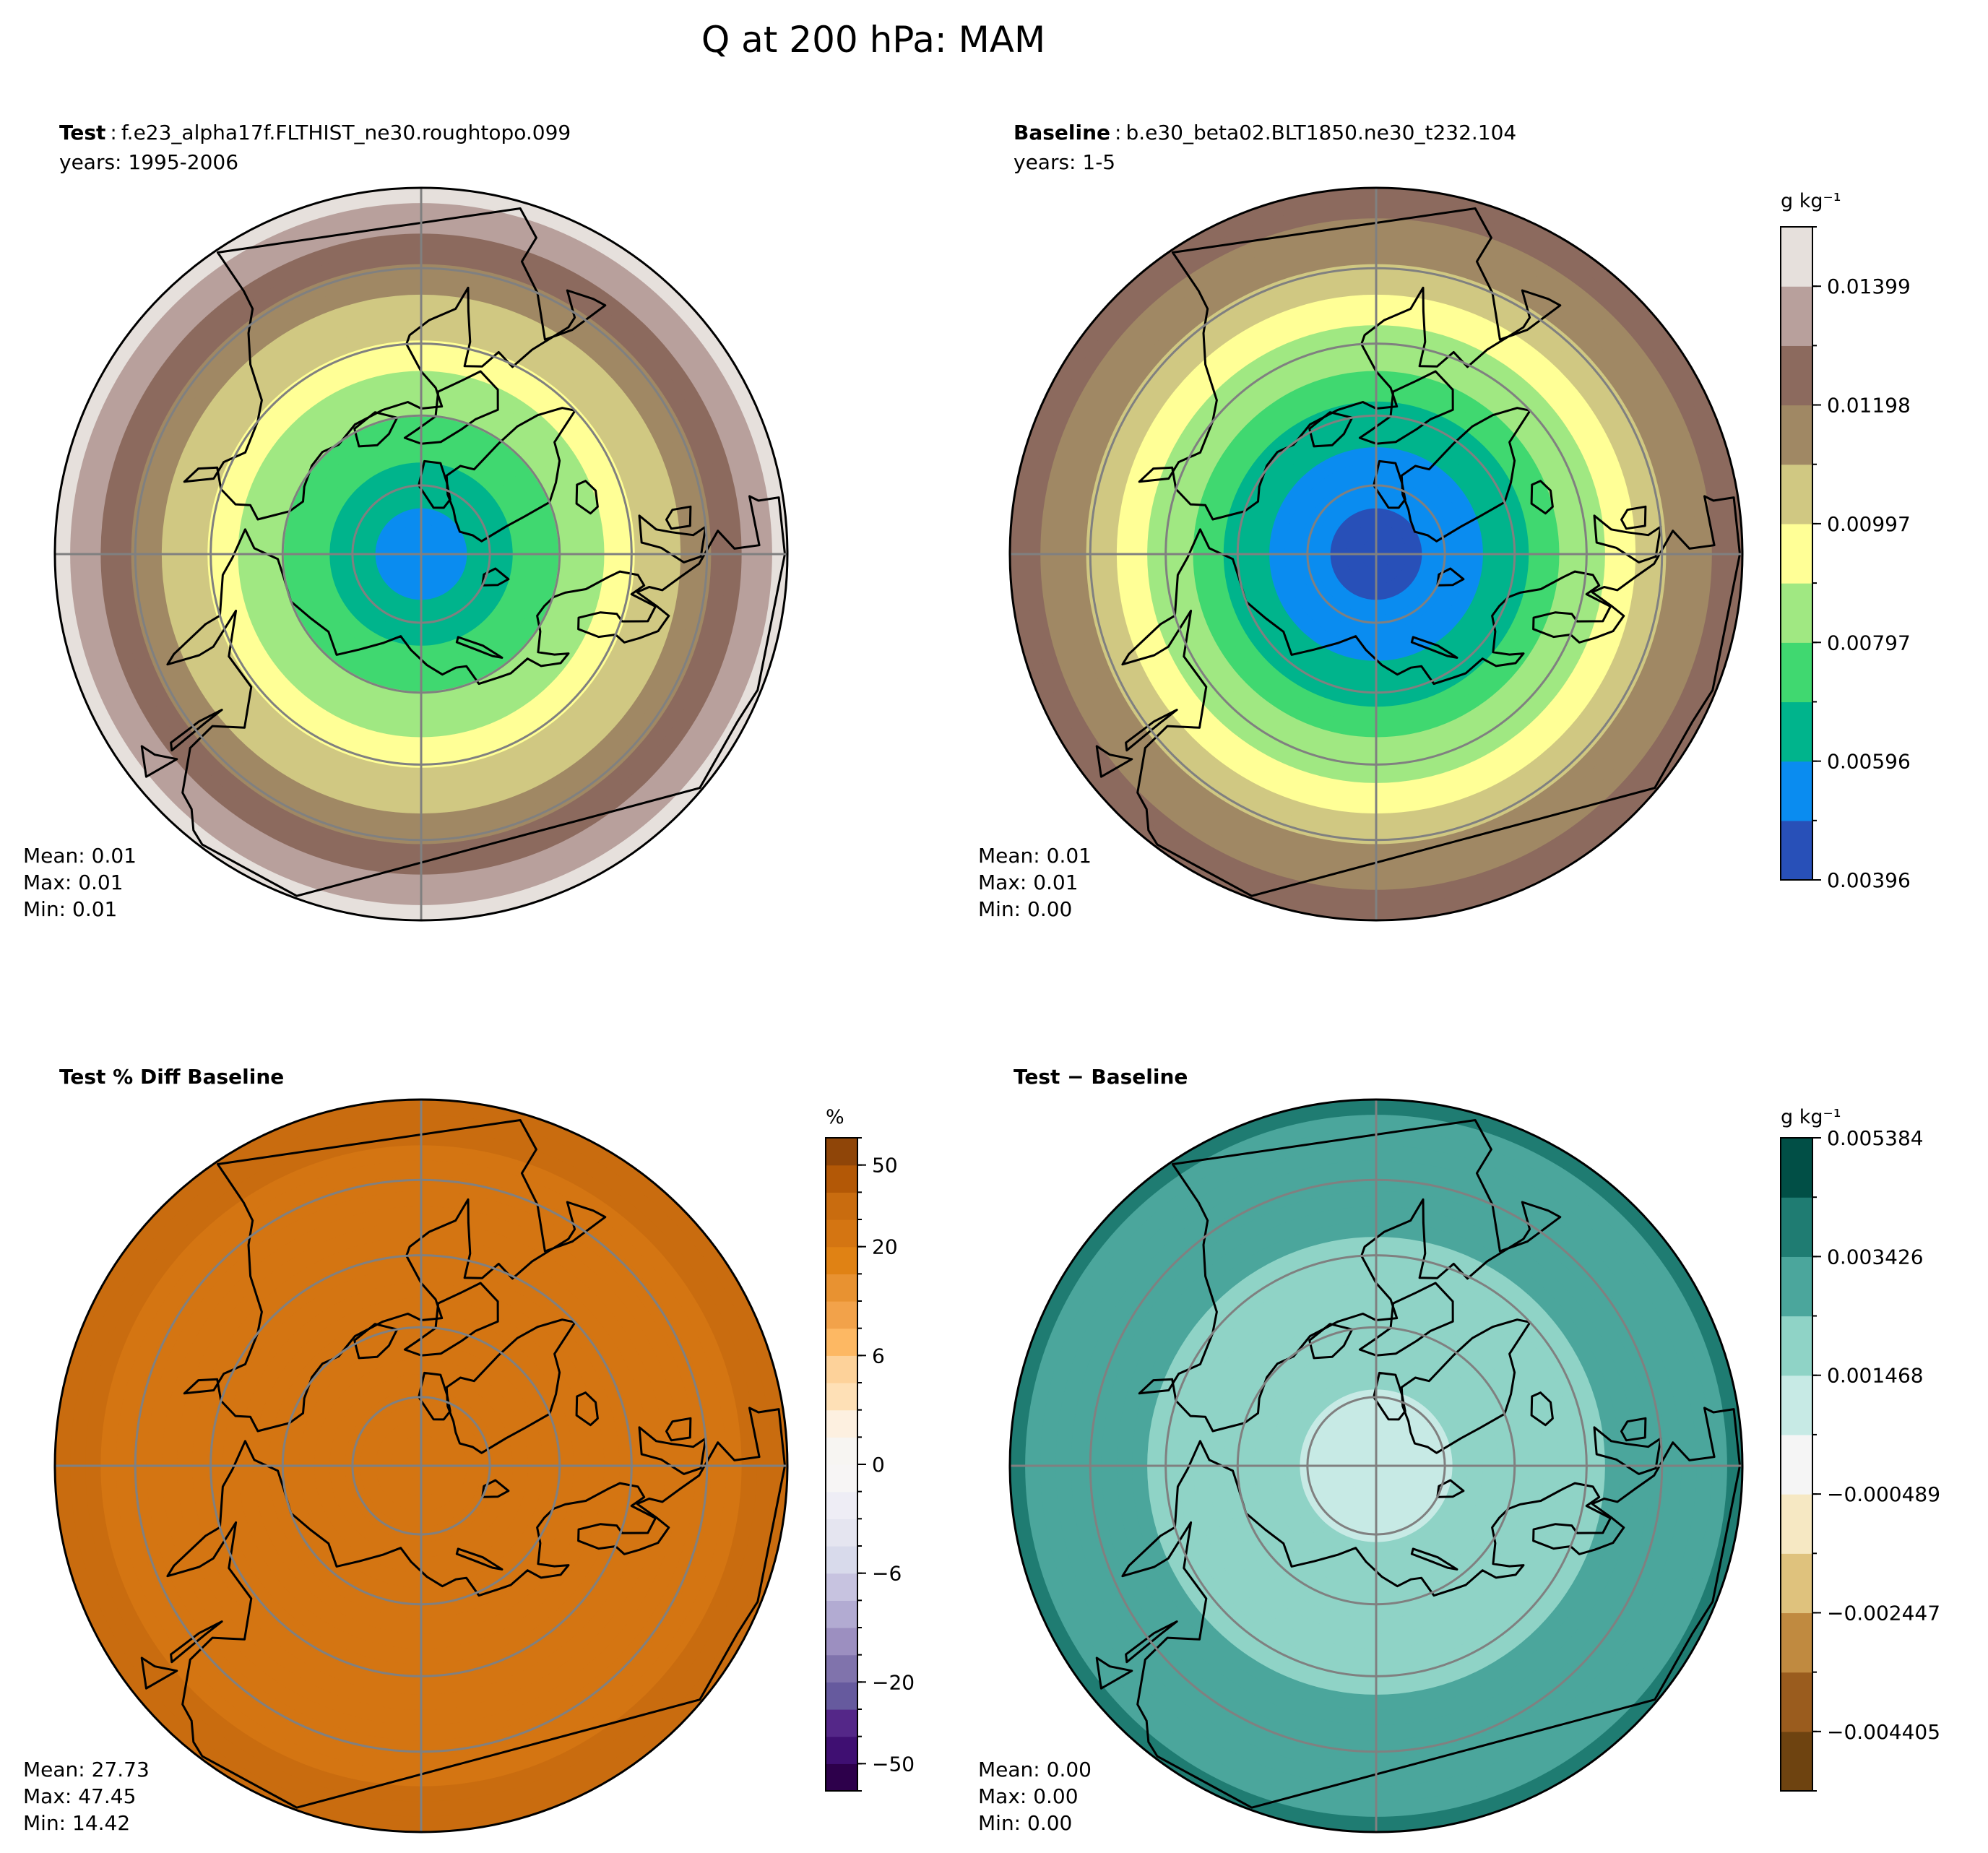  I want to click on colorbar-tick-label: 0.01198, so click(1869, 406).